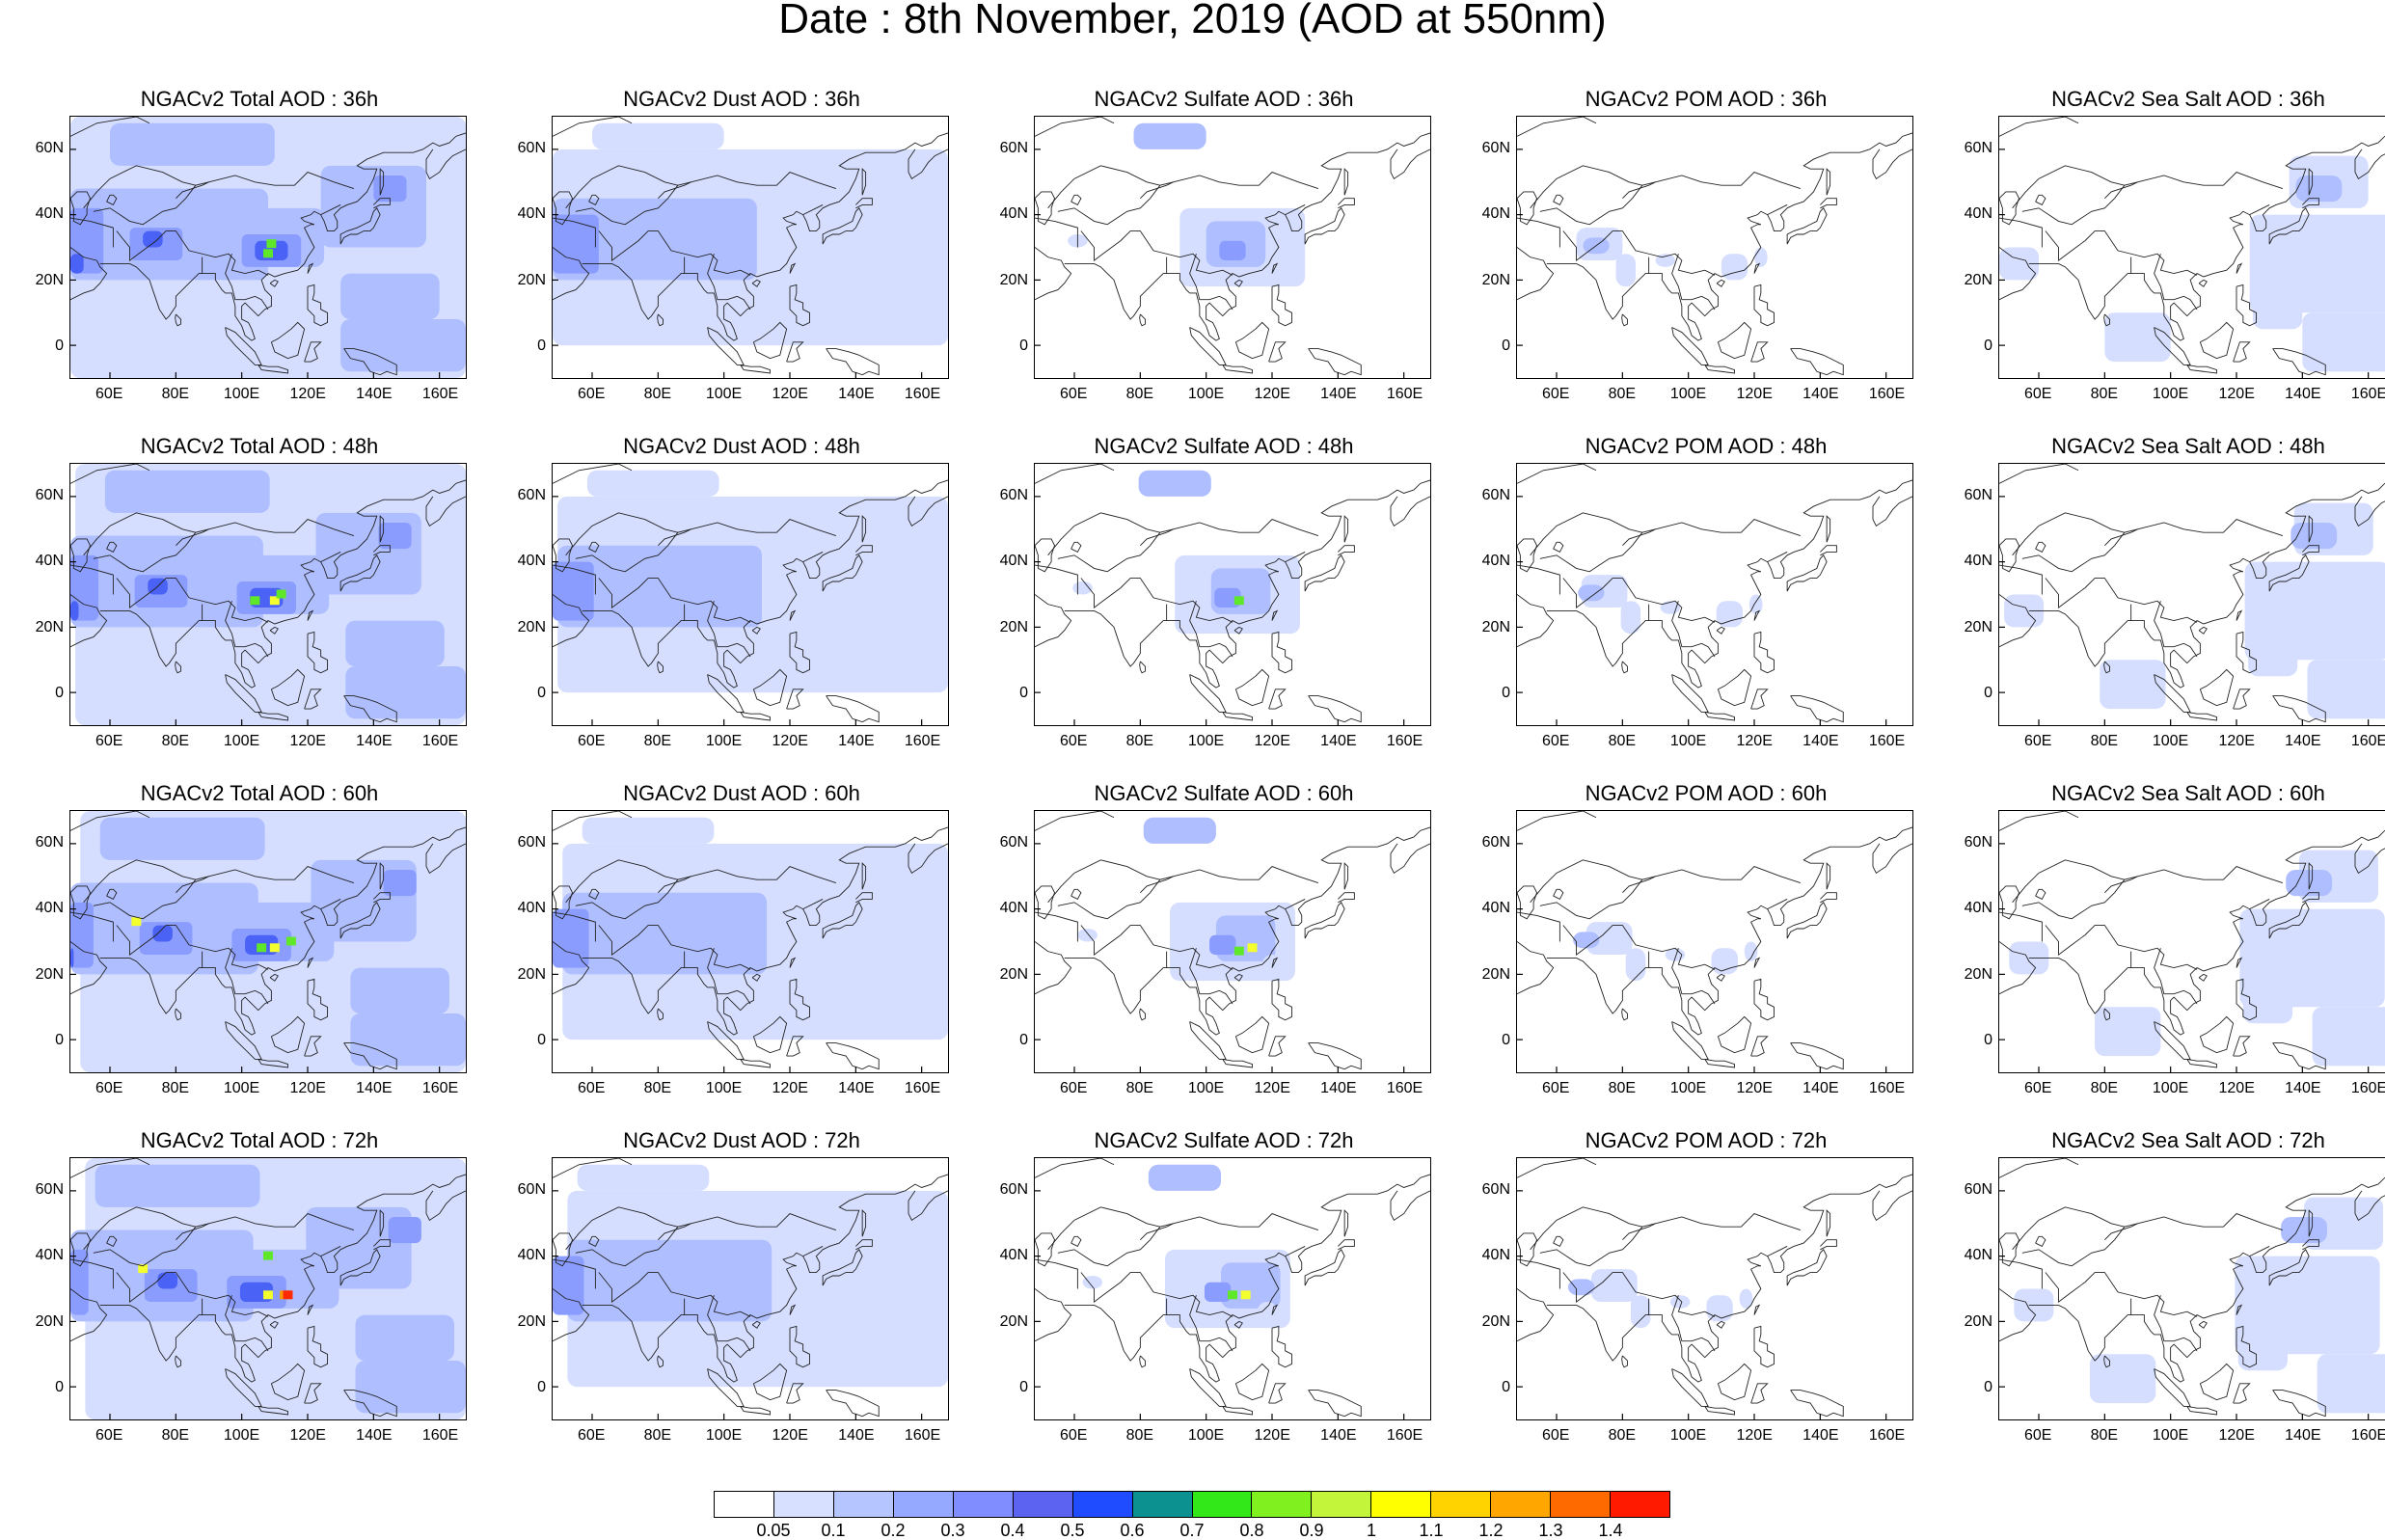 The width and height of the screenshot is (2385, 1540). I want to click on lat-label: 20N, so click(49, 1321).